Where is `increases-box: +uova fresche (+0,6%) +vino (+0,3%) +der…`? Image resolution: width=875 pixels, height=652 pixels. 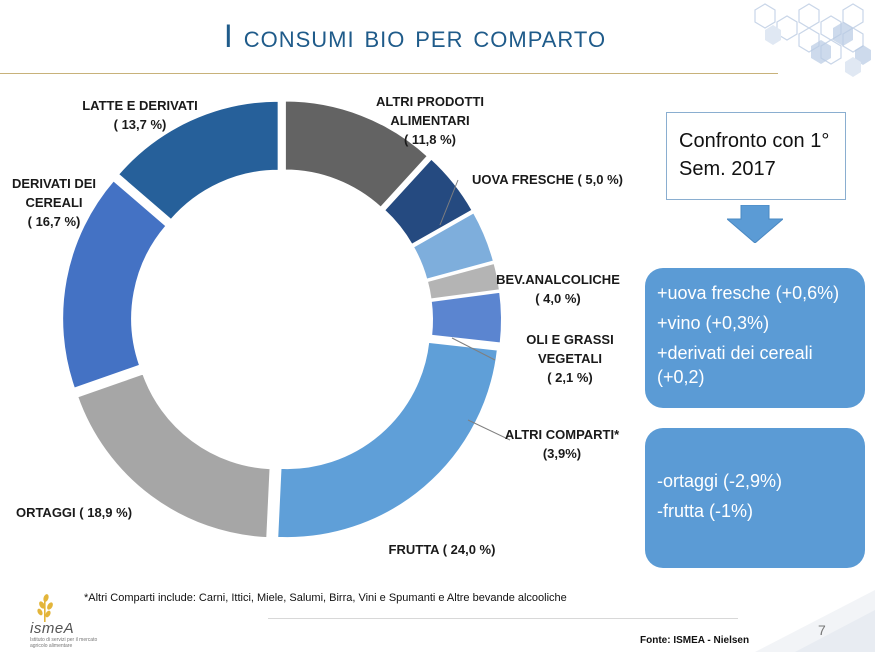 increases-box: +uova fresche (+0,6%) +vino (+0,3%) +der… is located at coordinates (755, 338).